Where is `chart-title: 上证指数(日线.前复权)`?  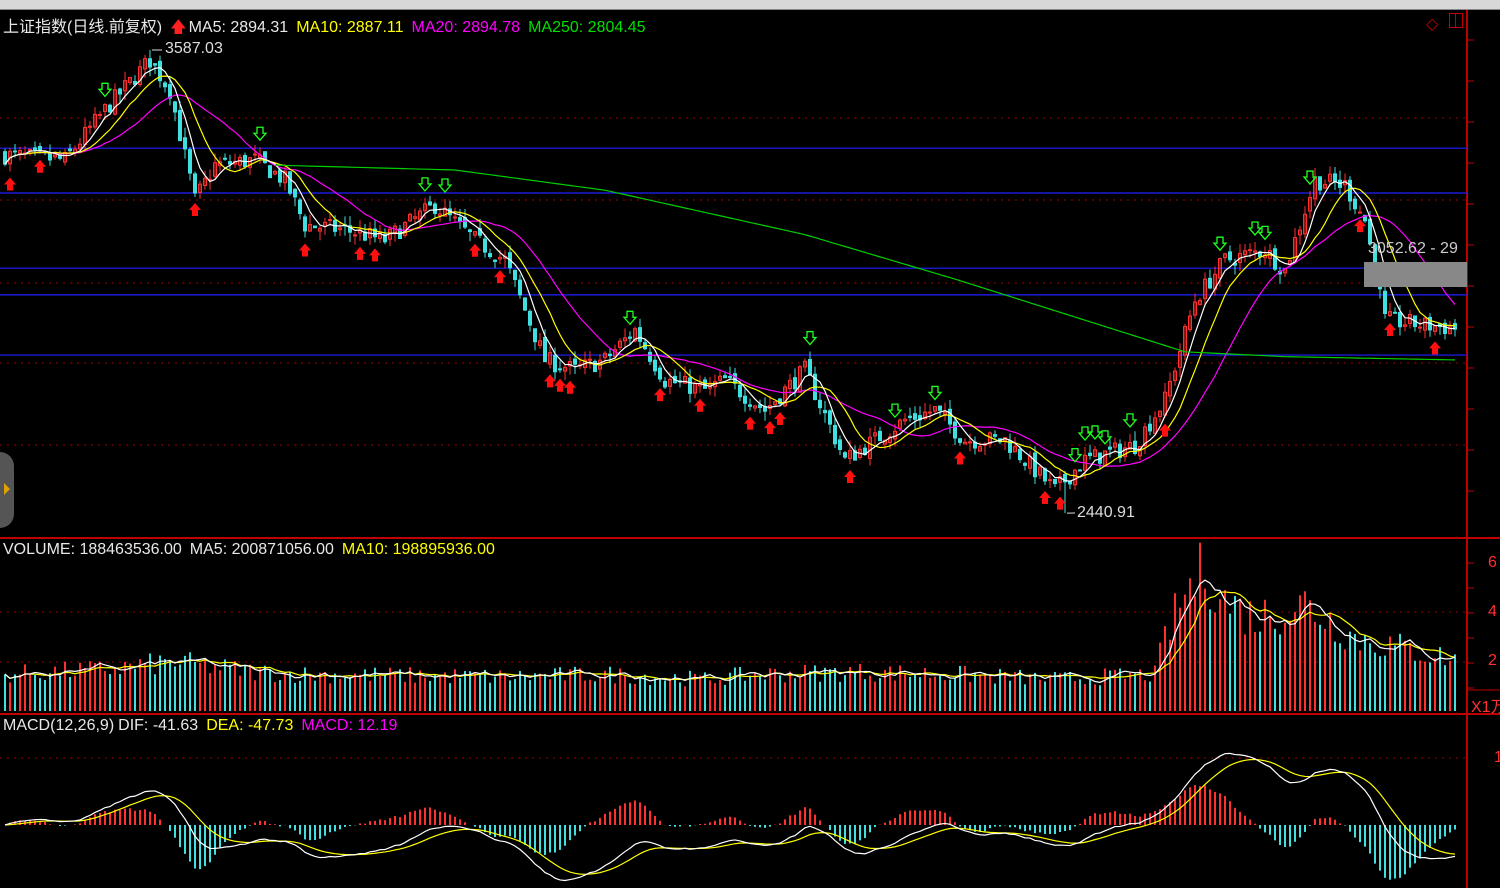
chart-title: 上证指数(日线.前复权) is located at coordinates (83, 27).